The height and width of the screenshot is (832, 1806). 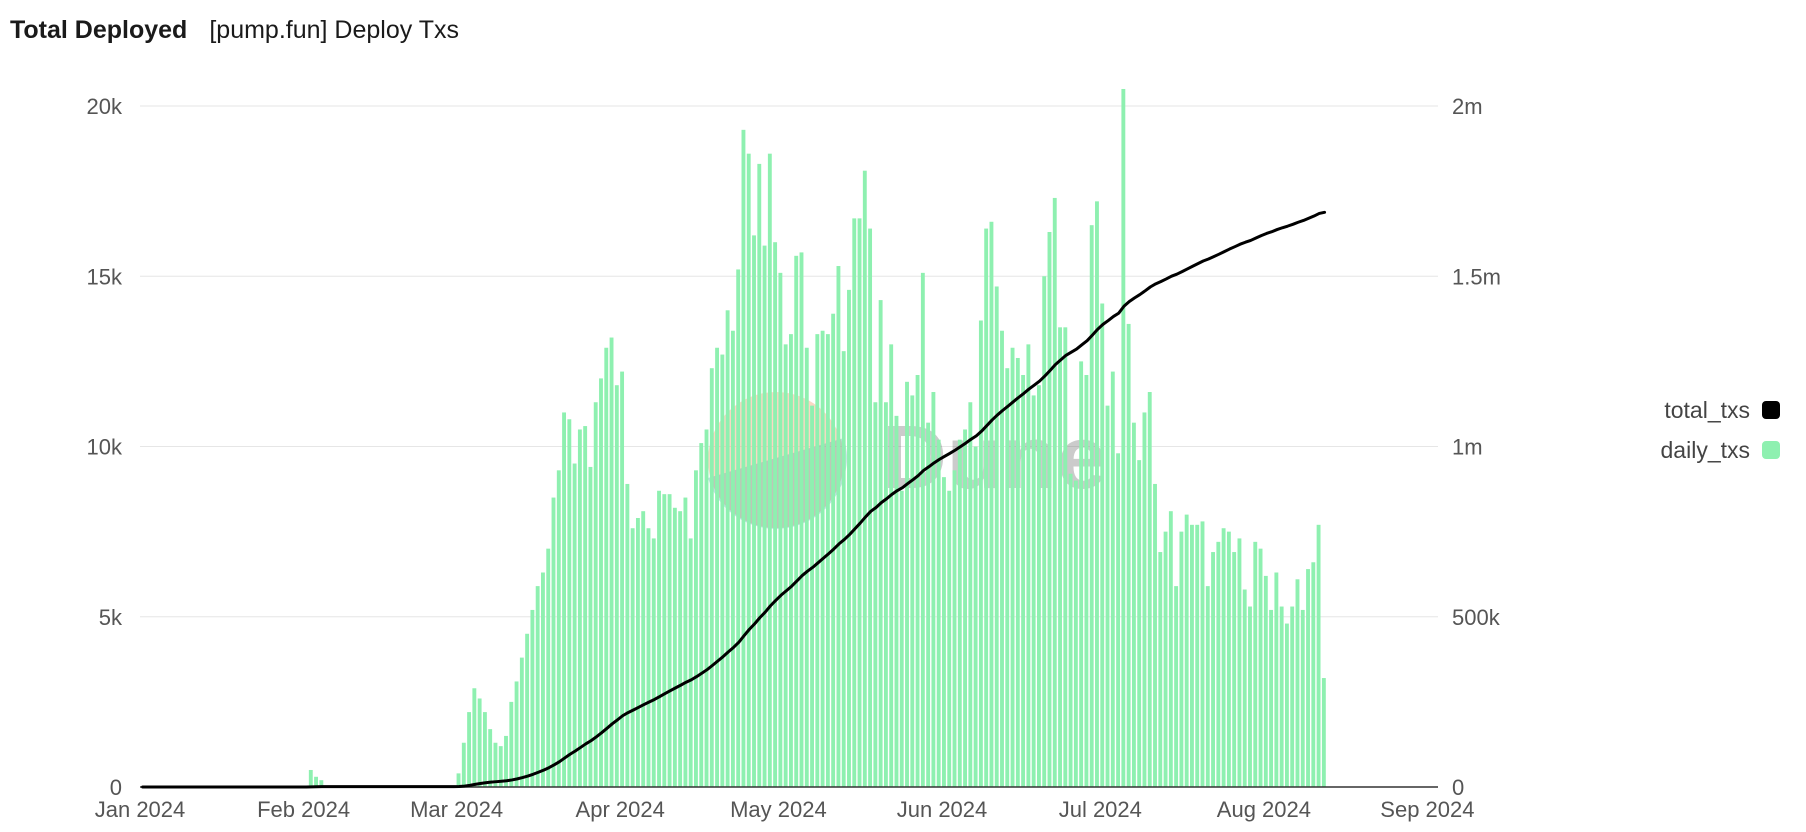 What do you see at coordinates (105, 447) in the screenshot?
I see `y-left-tick-label: 10k` at bounding box center [105, 447].